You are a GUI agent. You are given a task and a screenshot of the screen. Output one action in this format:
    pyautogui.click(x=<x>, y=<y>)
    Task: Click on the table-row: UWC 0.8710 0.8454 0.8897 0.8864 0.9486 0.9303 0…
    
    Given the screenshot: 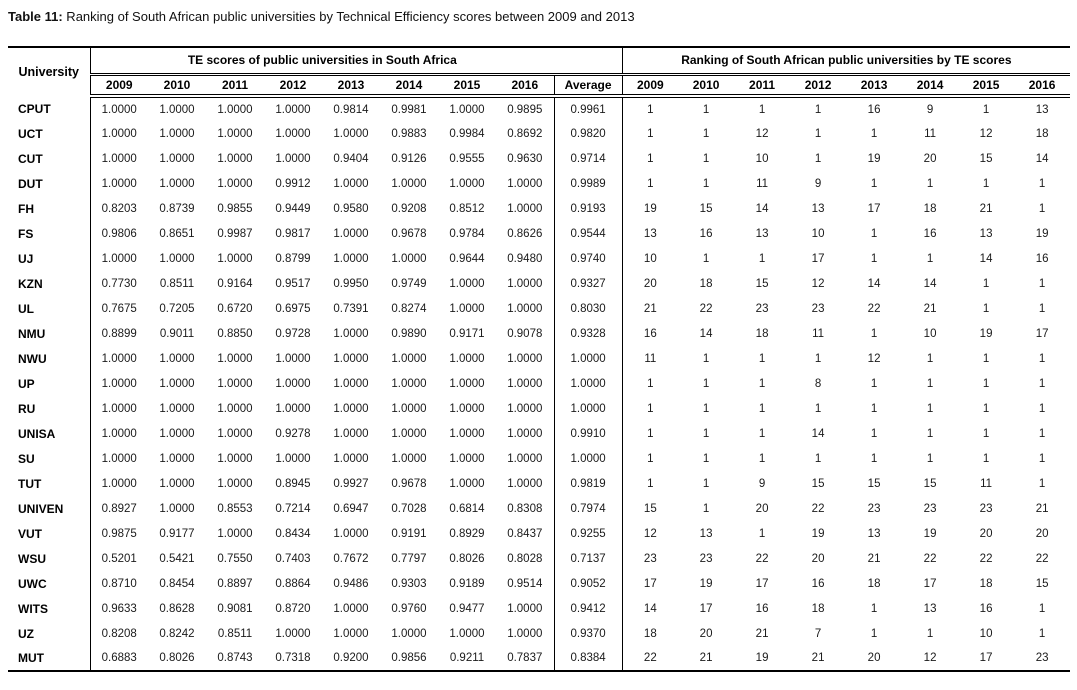 What is the action you would take?
    pyautogui.click(x=539, y=583)
    